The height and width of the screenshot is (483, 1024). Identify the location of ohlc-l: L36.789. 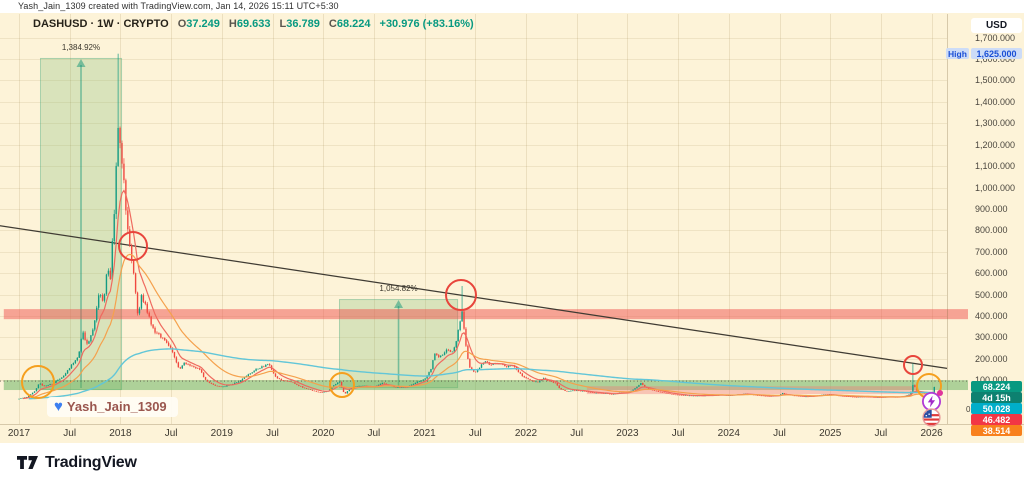
(299, 24).